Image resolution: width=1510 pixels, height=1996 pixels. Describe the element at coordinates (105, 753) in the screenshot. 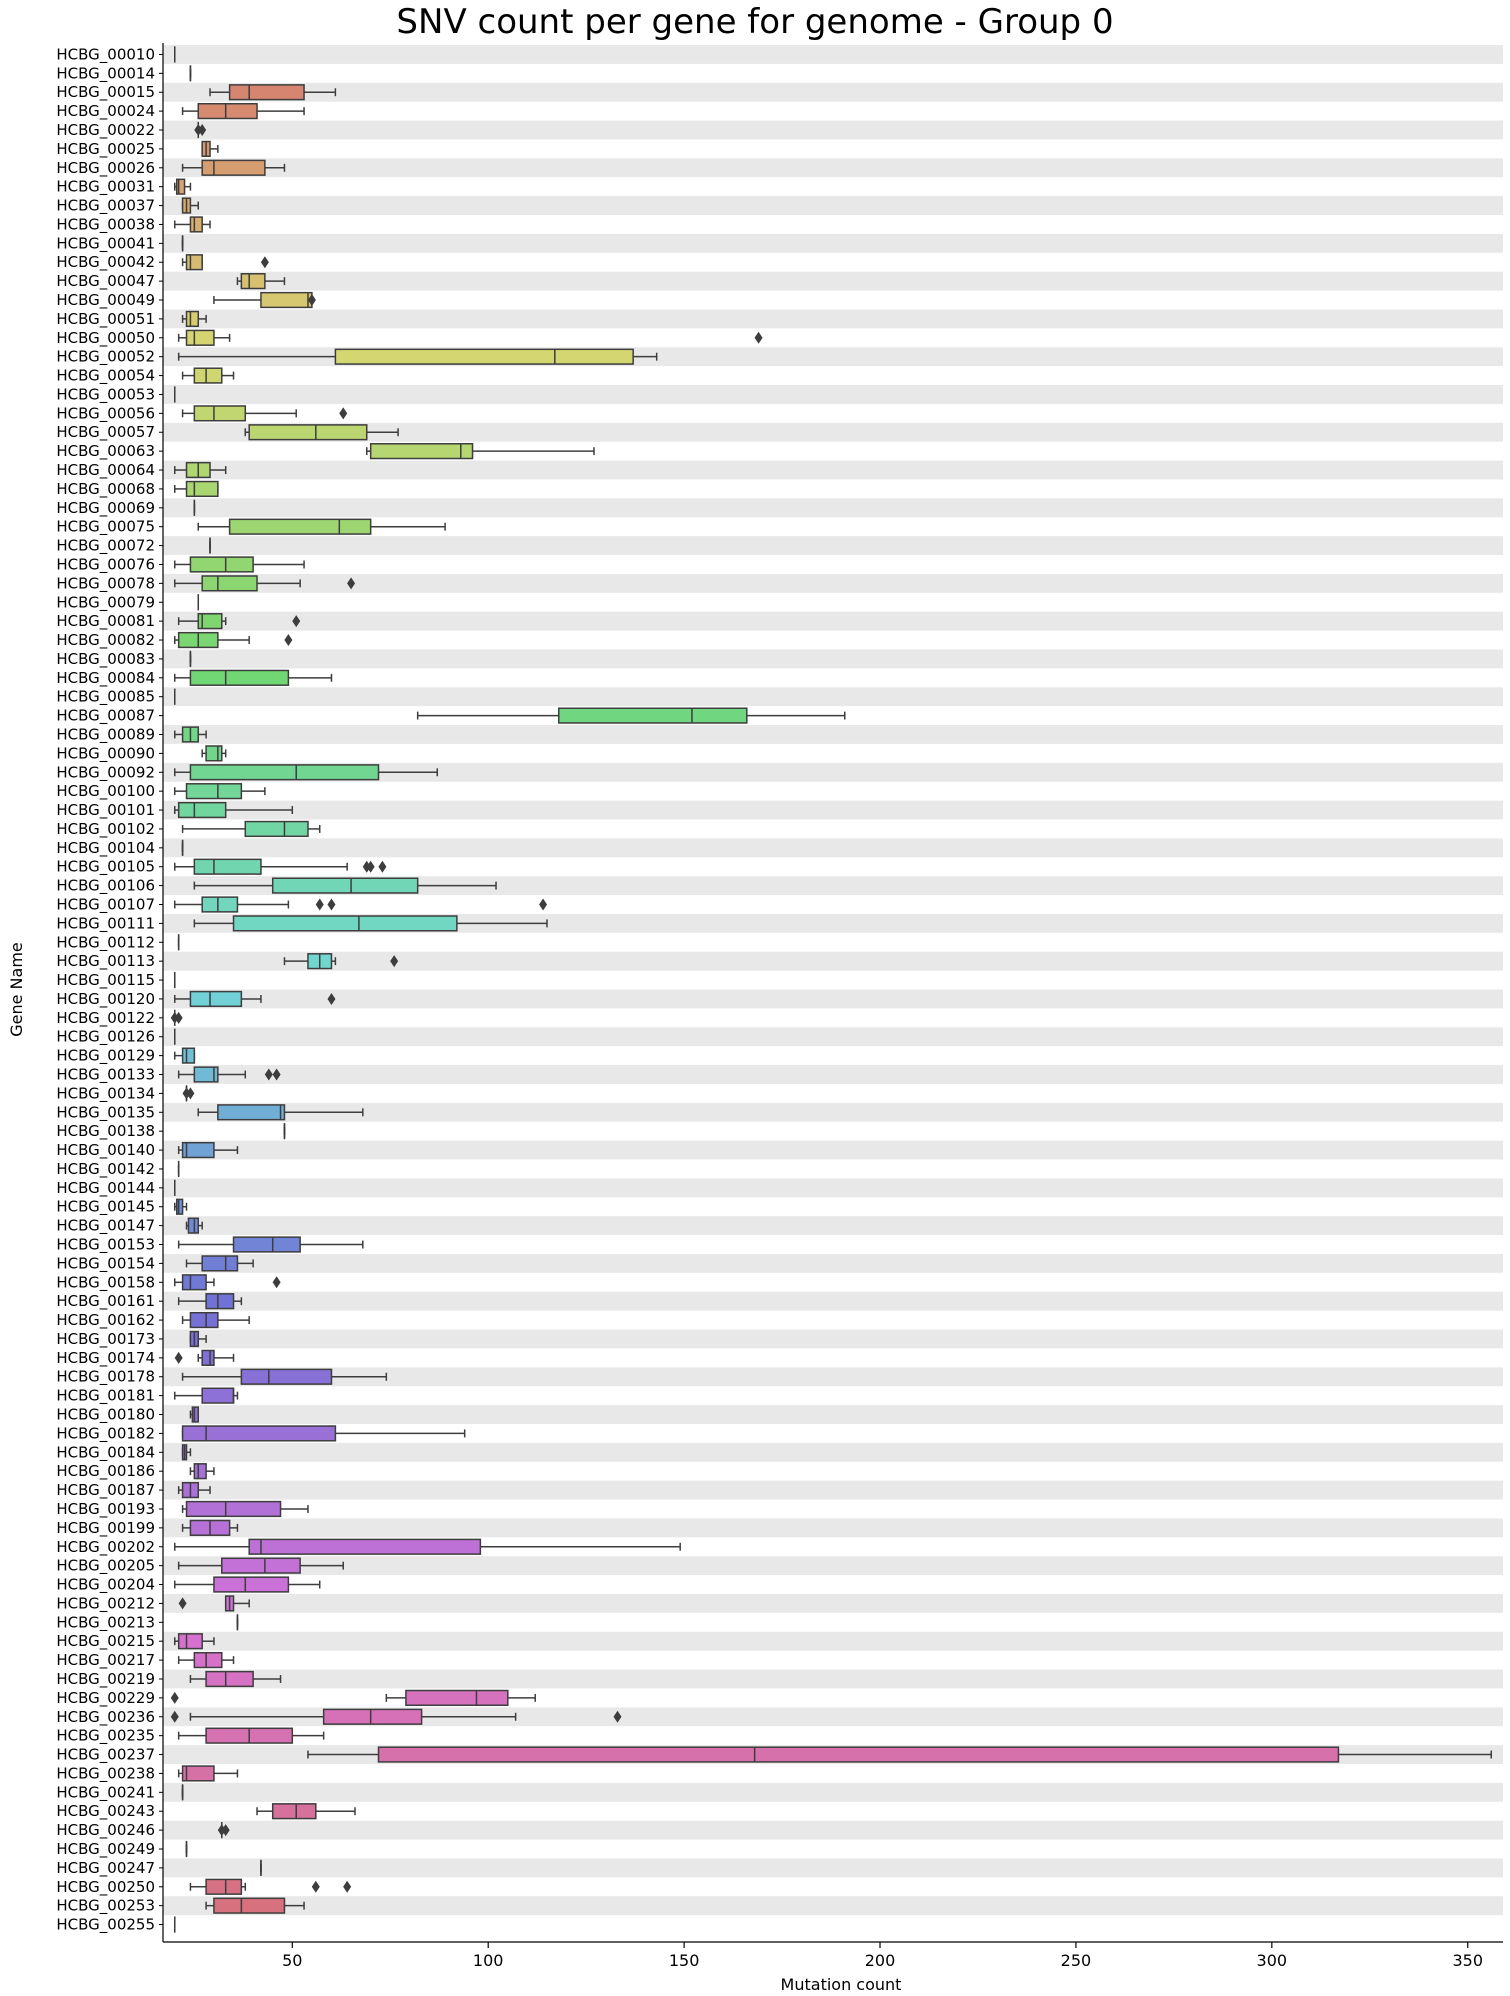

I see `y-tick-label: HCBG_00090` at that location.